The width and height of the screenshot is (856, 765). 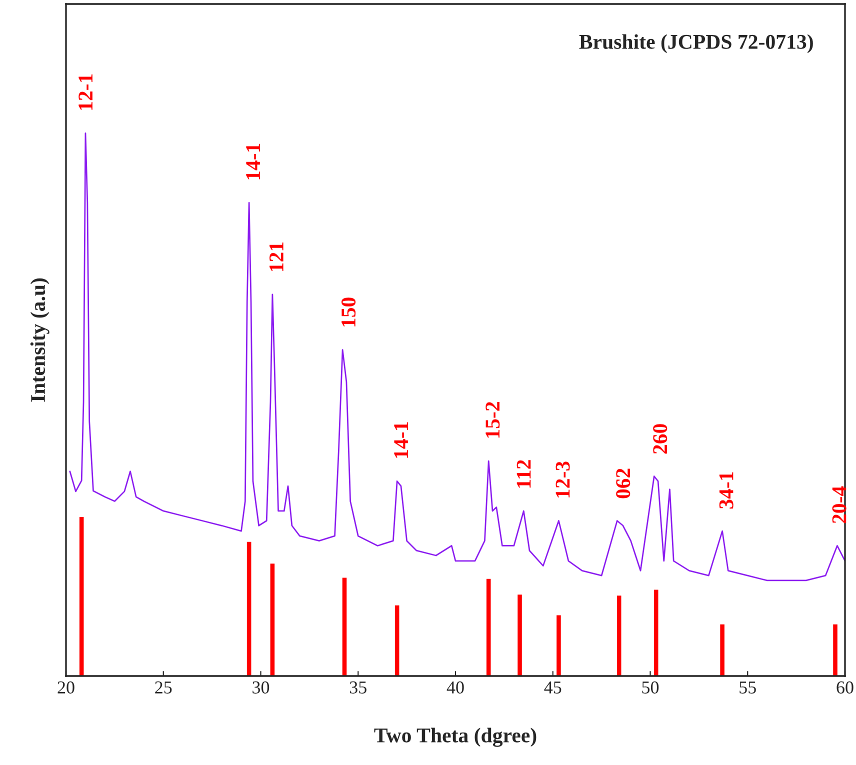 What do you see at coordinates (696, 44) in the screenshot?
I see `text: Brushite (JCPDS 72-0713)` at bounding box center [696, 44].